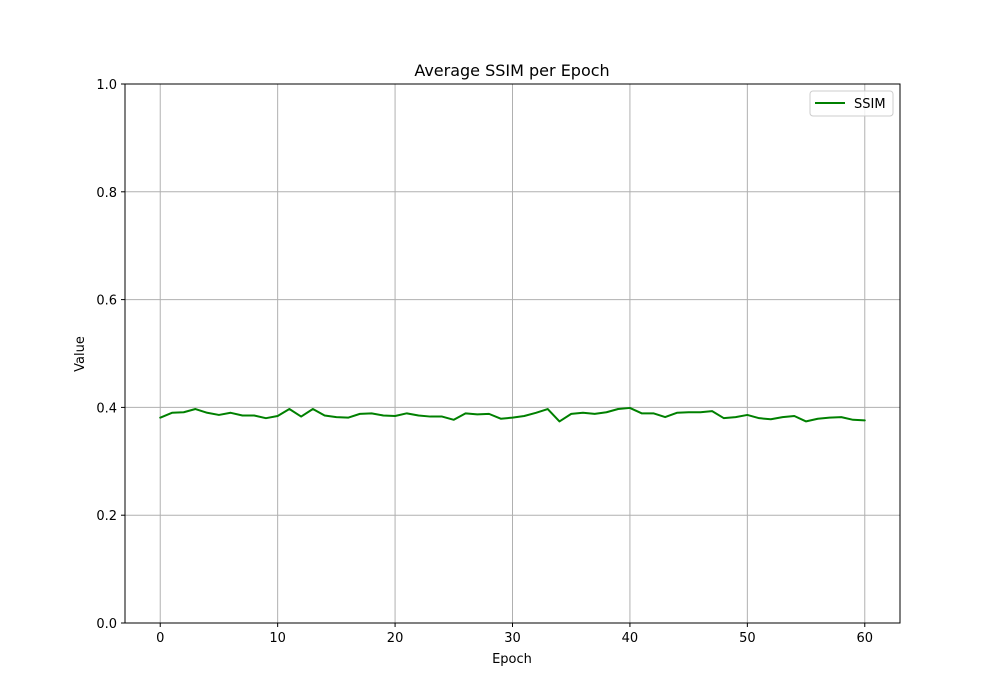 This screenshot has width=1000, height=700. I want to click on legend-label-ssim: SSIM, so click(870, 104).